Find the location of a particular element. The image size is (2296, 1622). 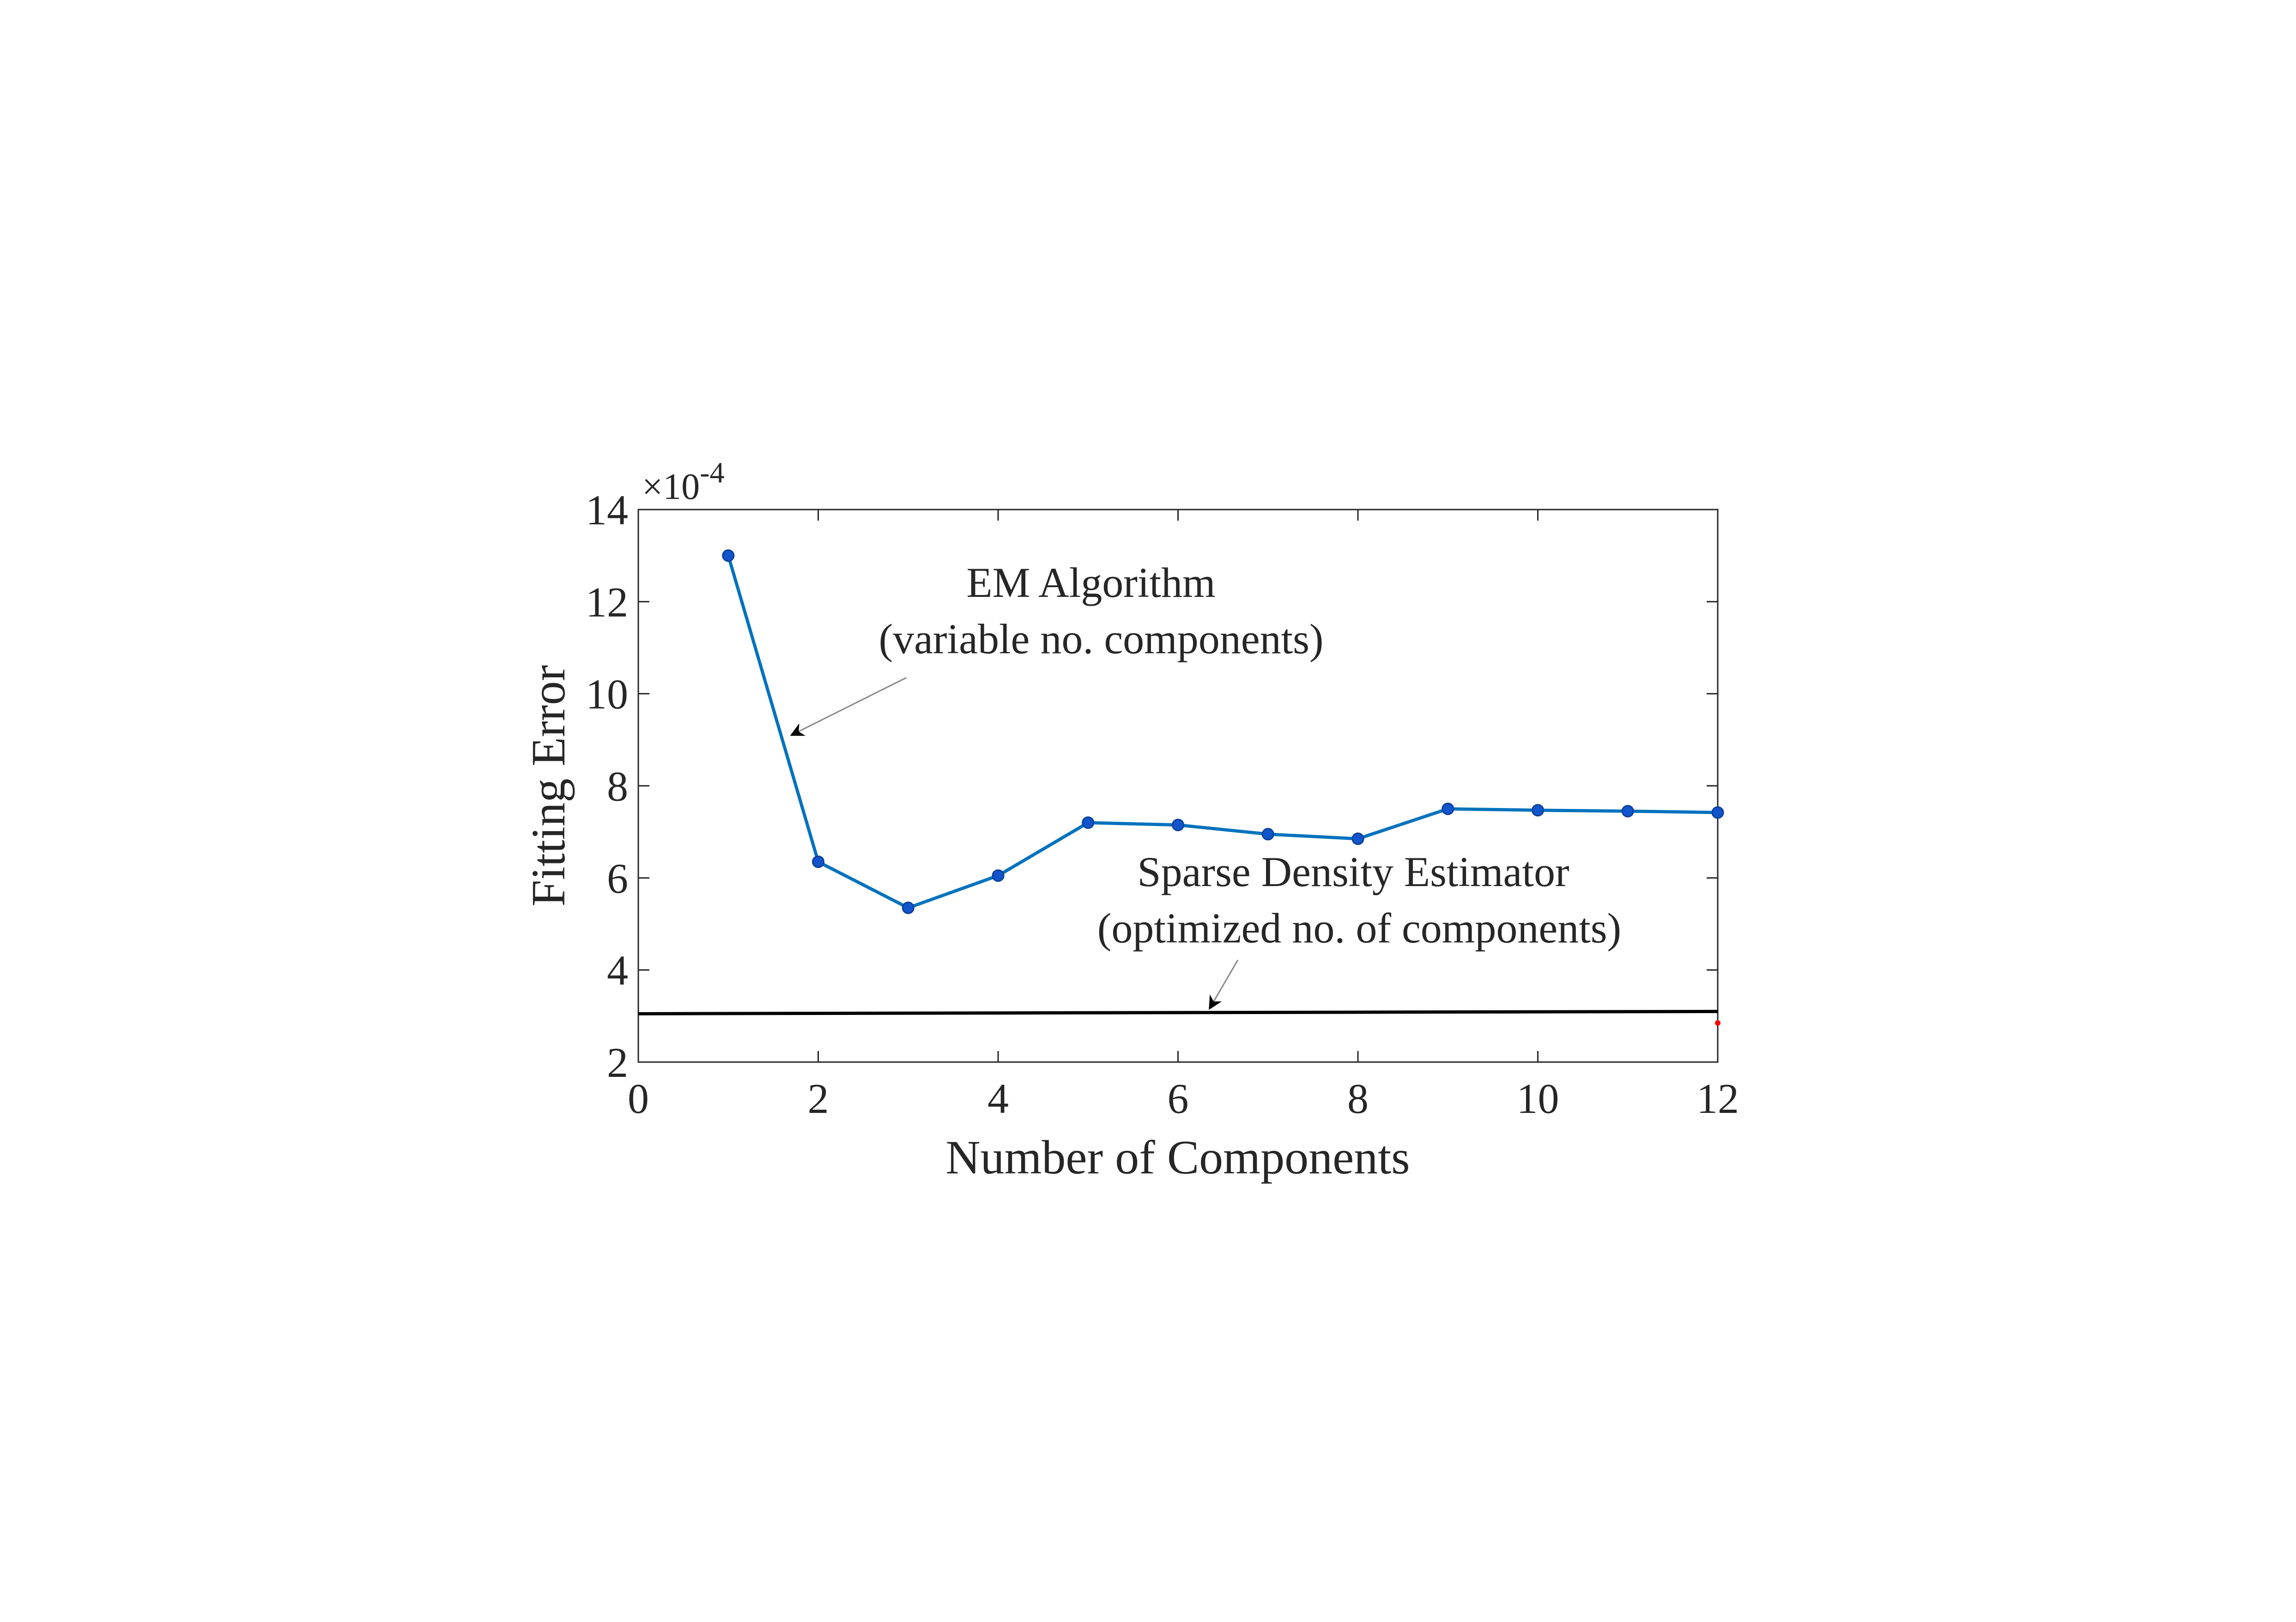

x-tick-label: 6 is located at coordinates (1178, 1098).